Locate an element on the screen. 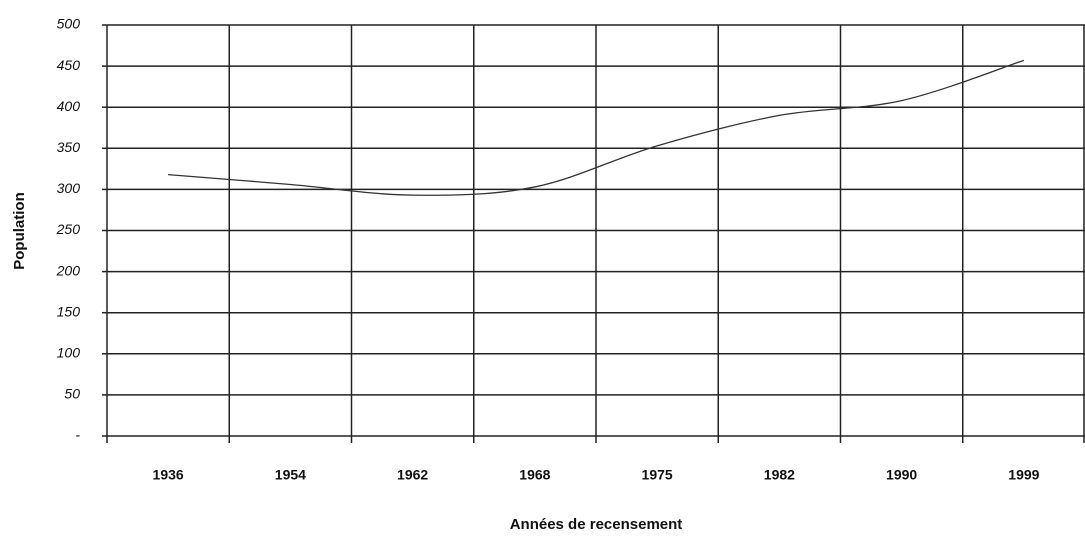  y-axis-label: Population is located at coordinates (19, 231).